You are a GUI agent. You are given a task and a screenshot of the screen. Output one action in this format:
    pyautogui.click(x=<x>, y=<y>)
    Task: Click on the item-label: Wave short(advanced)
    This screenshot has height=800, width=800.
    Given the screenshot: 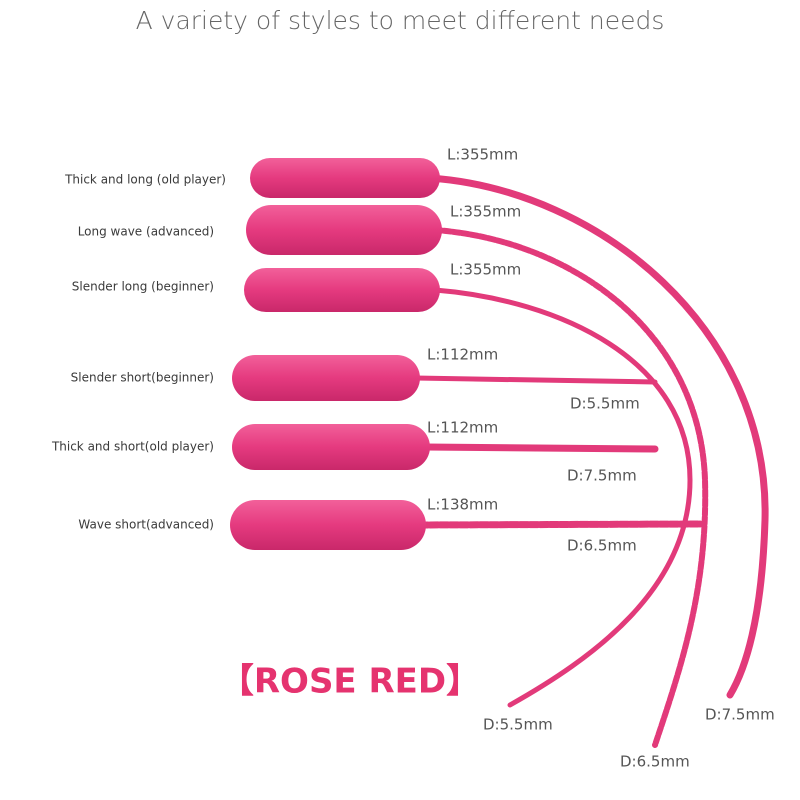 What is the action you would take?
    pyautogui.click(x=146, y=525)
    